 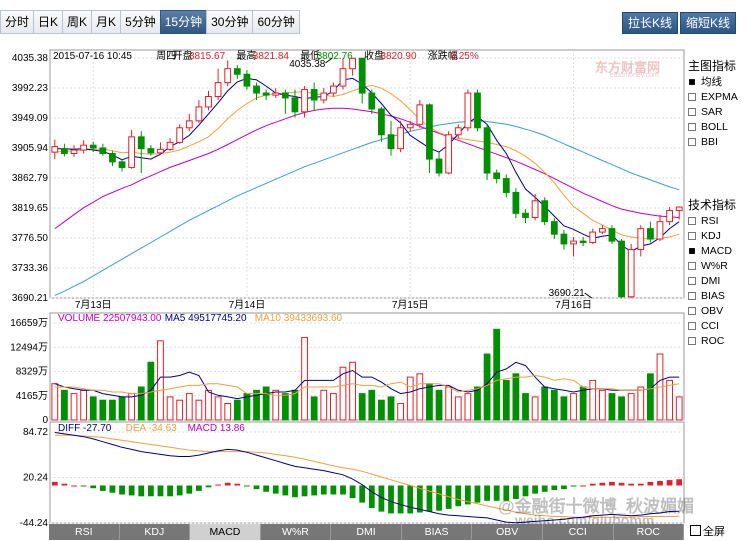 I want to click on price-tick-label: 3819.65, so click(x=30, y=208).